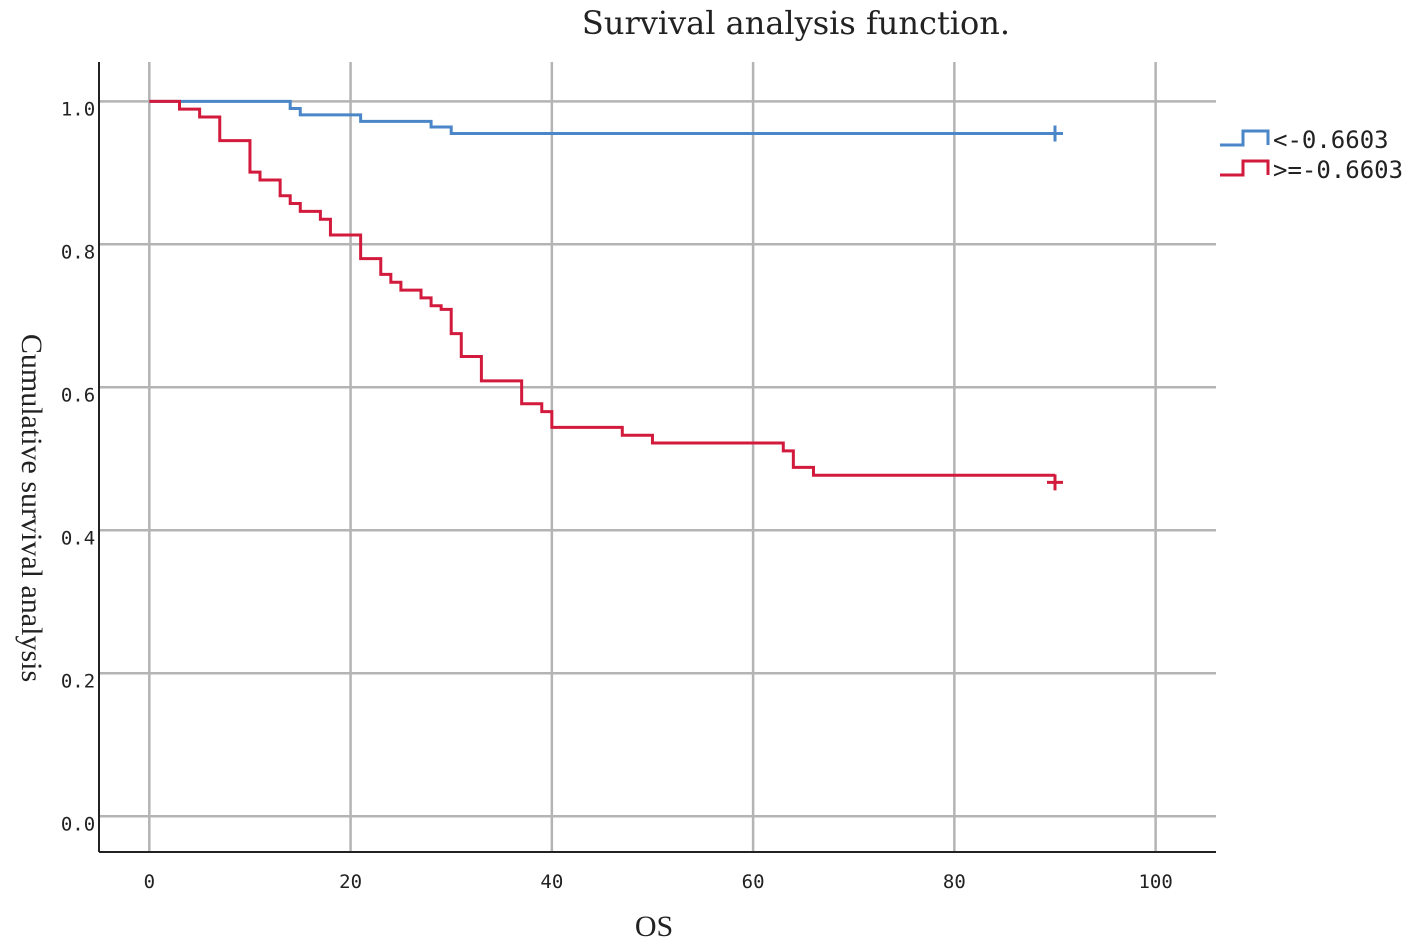 This screenshot has width=1418, height=948. What do you see at coordinates (78, 681) in the screenshot?
I see `y-tick-label: 0.2` at bounding box center [78, 681].